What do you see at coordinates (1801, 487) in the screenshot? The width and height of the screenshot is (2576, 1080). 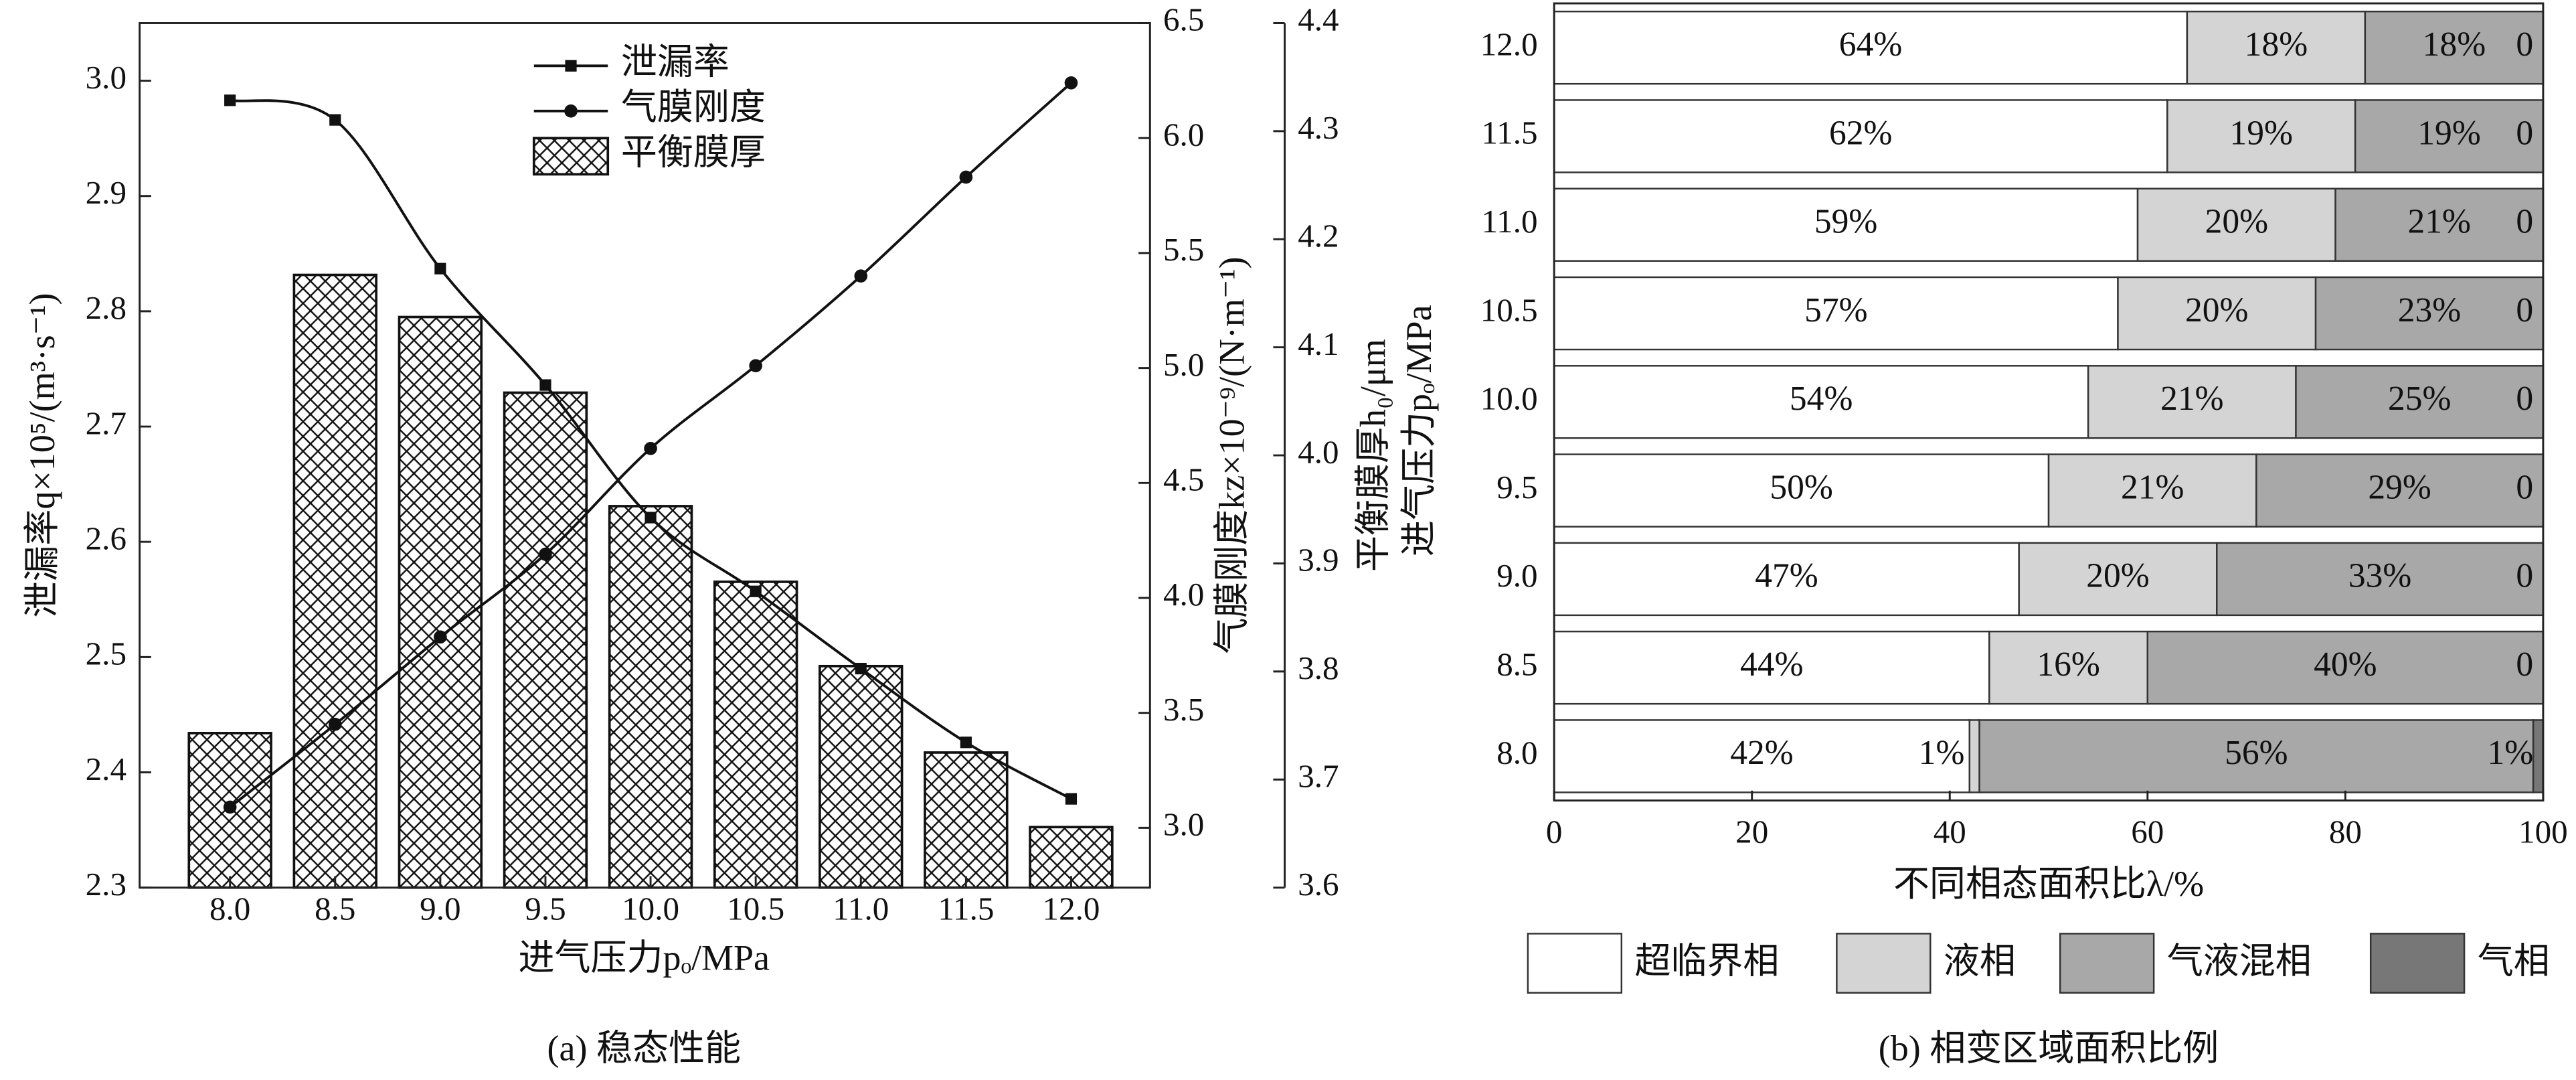 I see `value-label: 50%` at bounding box center [1801, 487].